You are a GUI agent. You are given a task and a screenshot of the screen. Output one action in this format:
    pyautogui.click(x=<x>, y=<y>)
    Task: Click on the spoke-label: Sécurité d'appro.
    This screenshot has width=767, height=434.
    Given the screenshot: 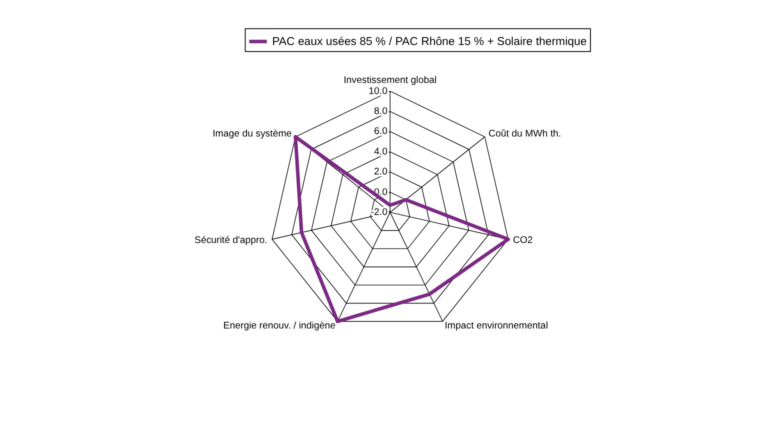 What is the action you would take?
    pyautogui.click(x=231, y=240)
    